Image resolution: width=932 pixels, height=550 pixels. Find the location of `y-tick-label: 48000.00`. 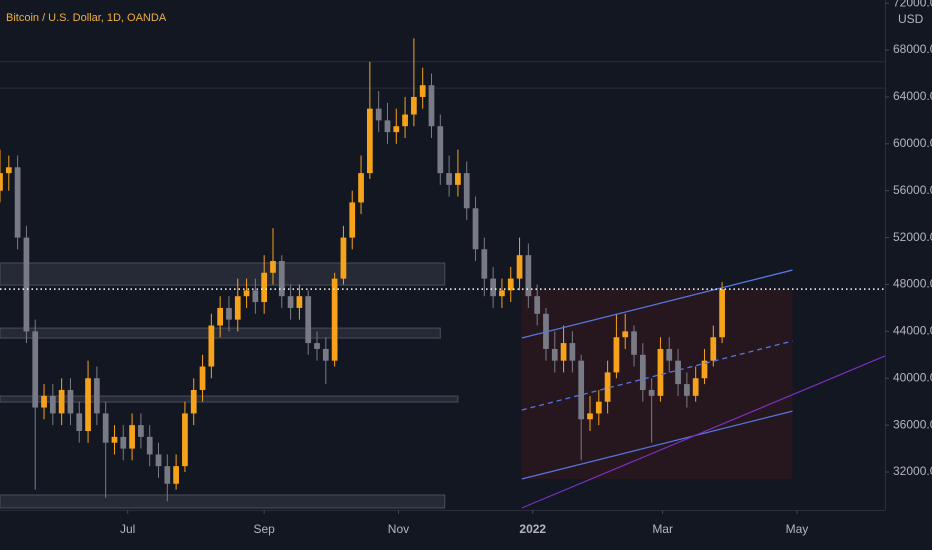

y-tick-label: 48000.00 is located at coordinates (912, 284).